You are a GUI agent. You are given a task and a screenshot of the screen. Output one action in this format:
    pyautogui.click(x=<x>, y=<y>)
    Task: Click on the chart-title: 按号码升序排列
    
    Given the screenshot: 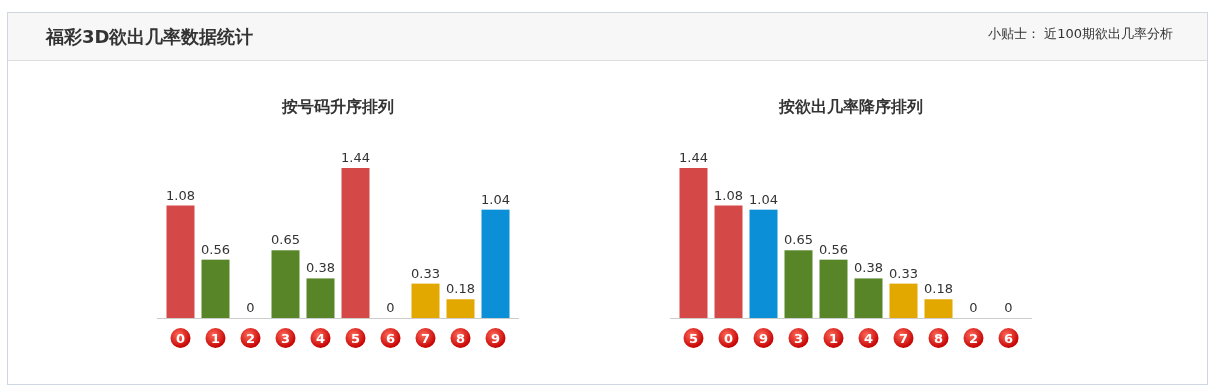 What is the action you would take?
    pyautogui.click(x=337, y=106)
    